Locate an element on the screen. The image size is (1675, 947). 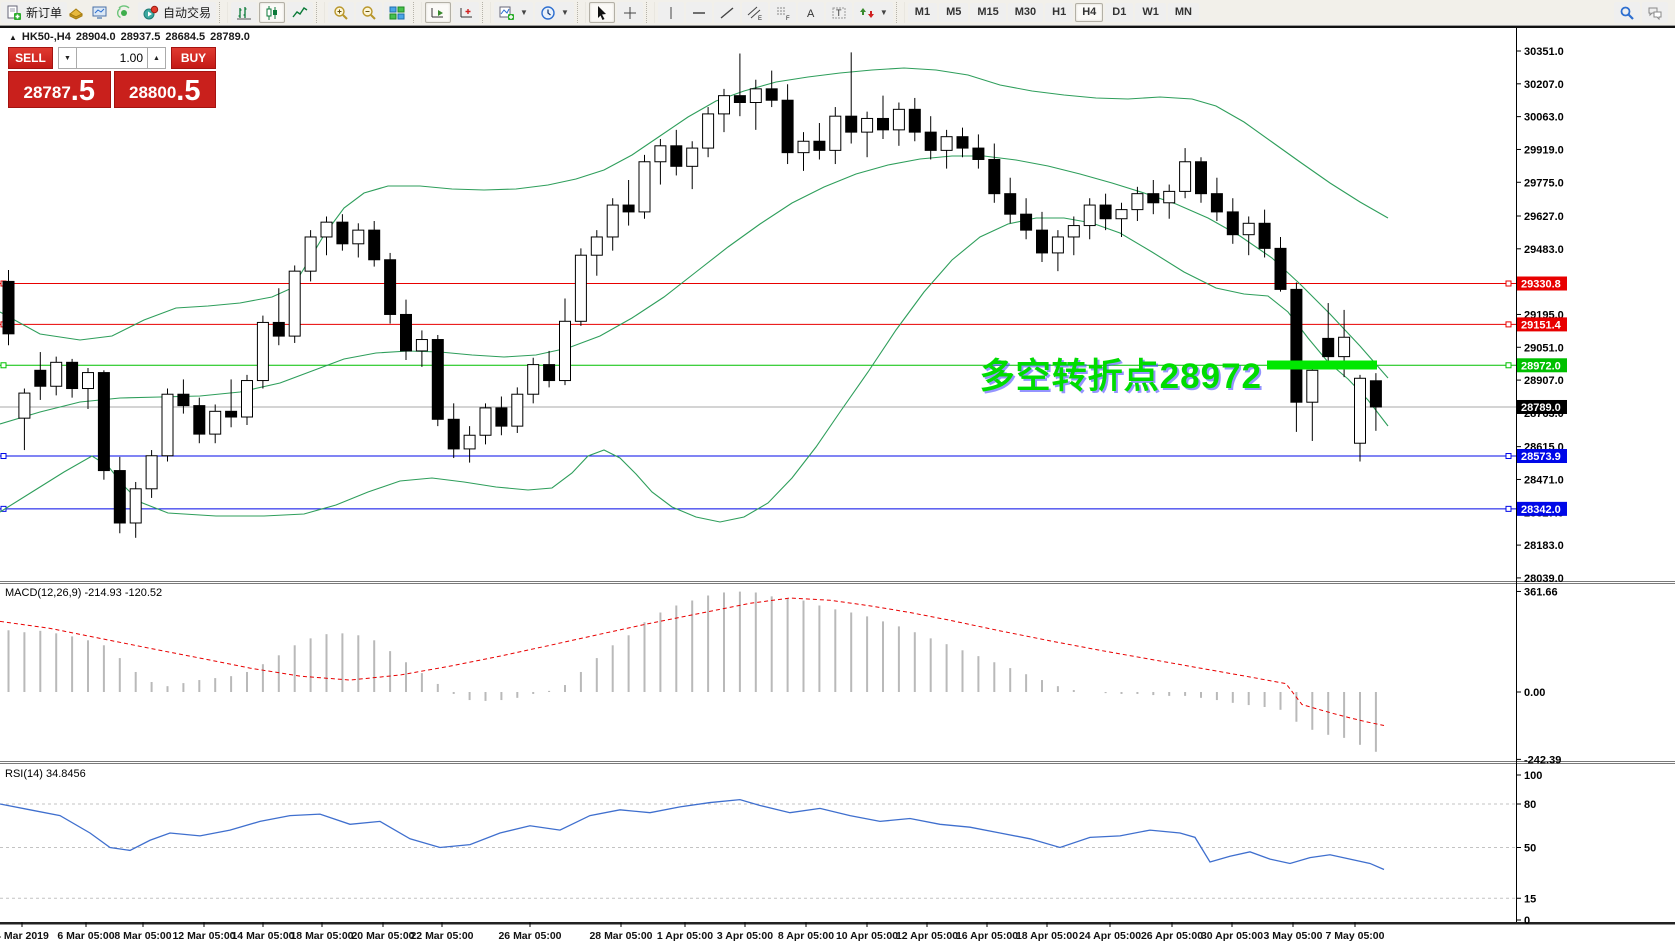
buy-button: BUY is located at coordinates (193, 58).